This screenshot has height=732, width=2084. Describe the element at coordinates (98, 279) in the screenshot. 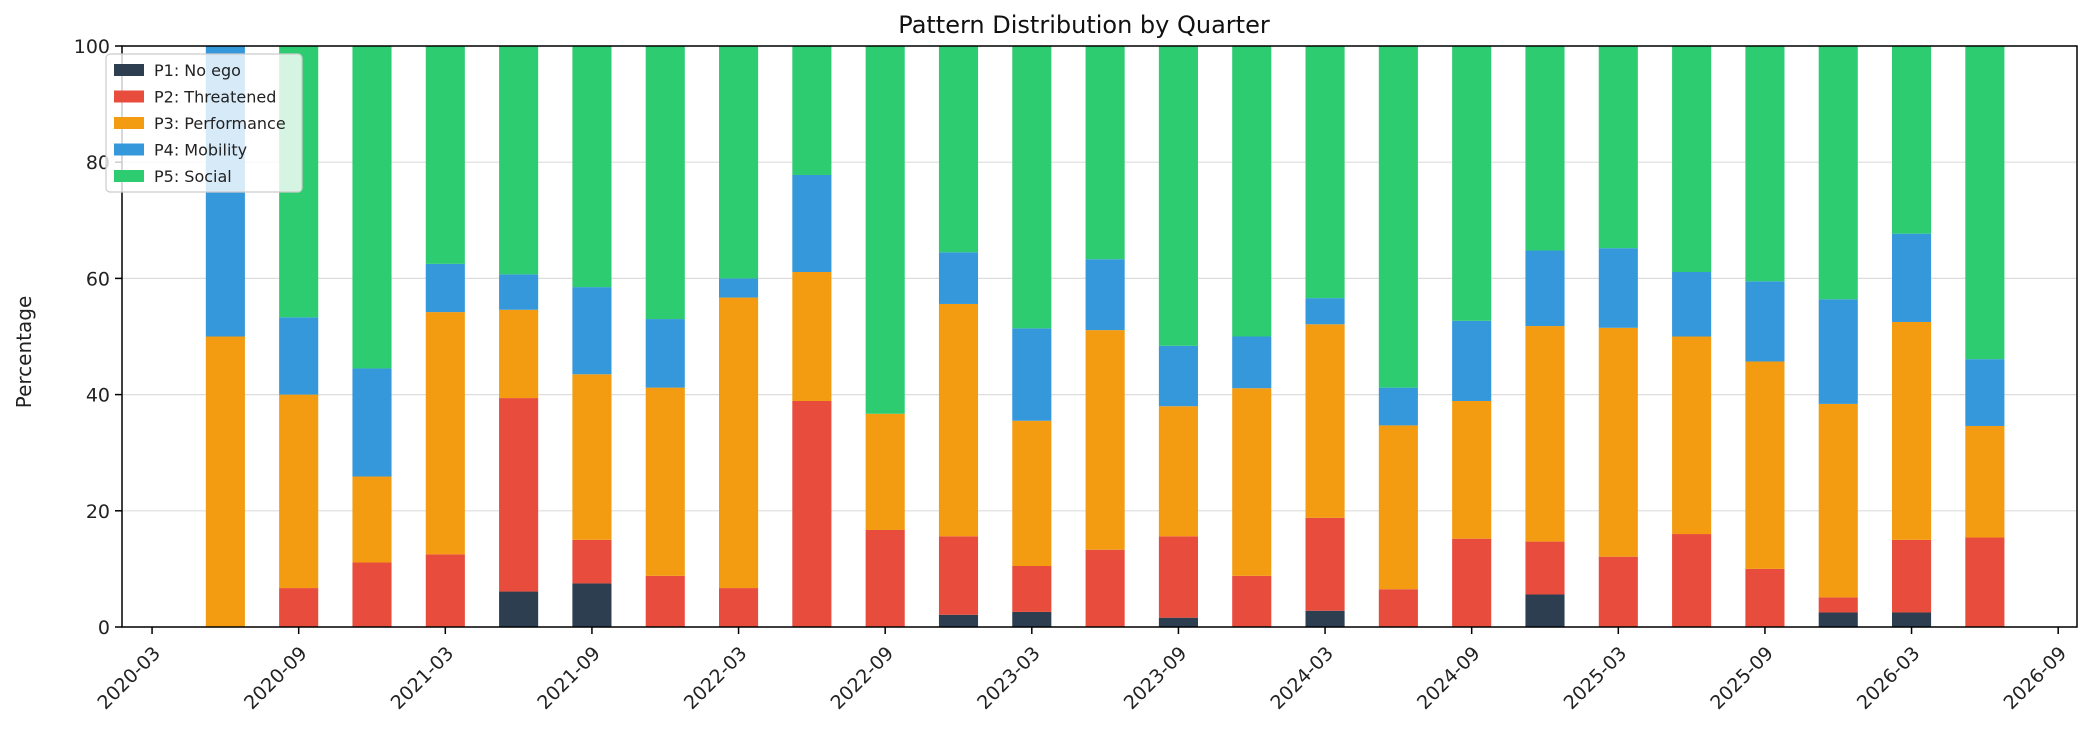

I see `y-tick-label: 60` at that location.